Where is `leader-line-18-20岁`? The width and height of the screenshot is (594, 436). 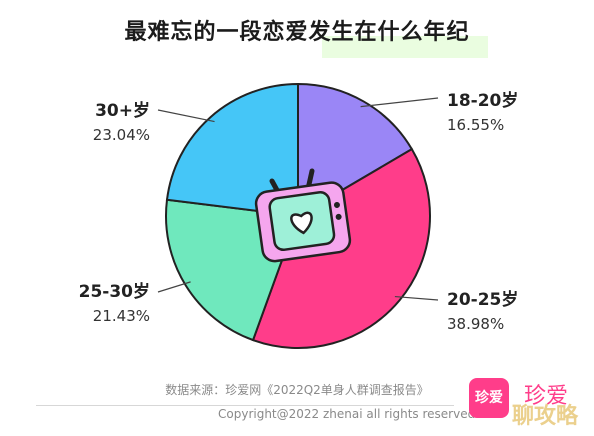
leader-line-18-20岁 is located at coordinates (399, 102).